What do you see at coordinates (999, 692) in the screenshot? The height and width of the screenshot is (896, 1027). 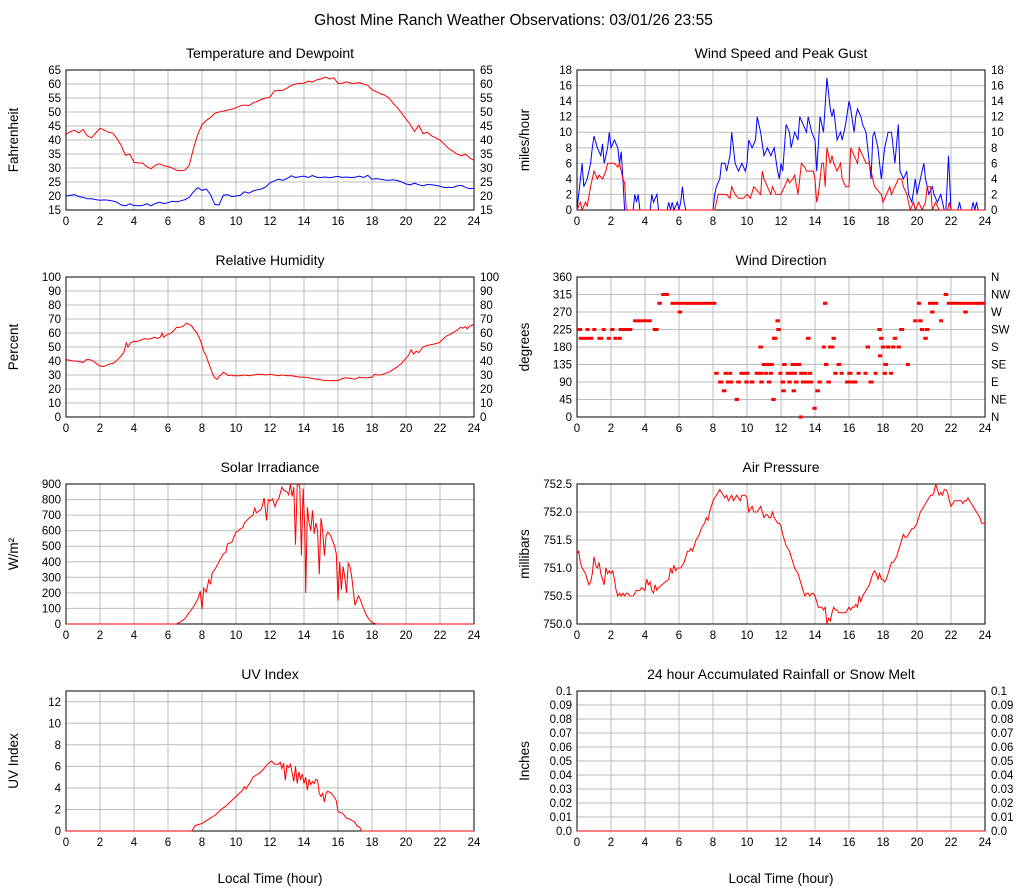 I see `y-tick-label-right: 0.1` at bounding box center [999, 692].